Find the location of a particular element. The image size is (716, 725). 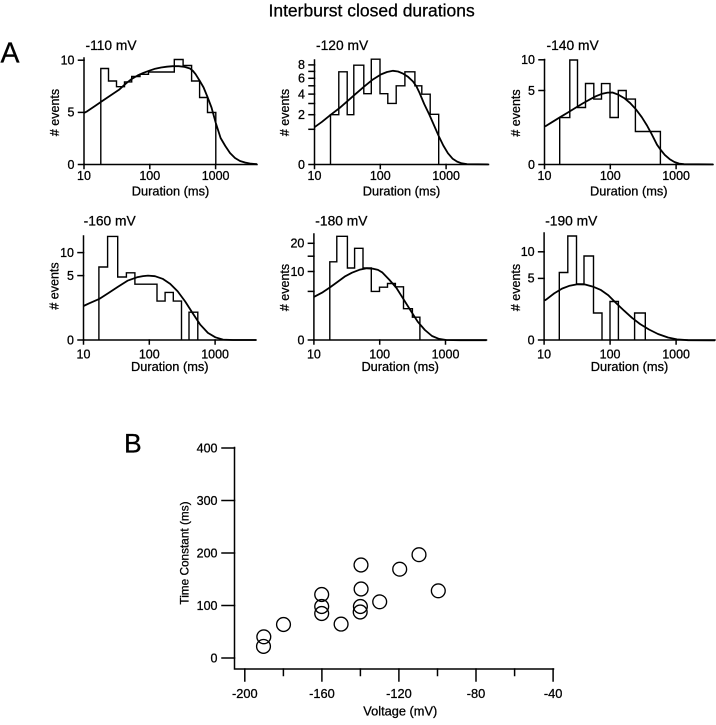

svg-text: 20 is located at coordinates (297, 244).